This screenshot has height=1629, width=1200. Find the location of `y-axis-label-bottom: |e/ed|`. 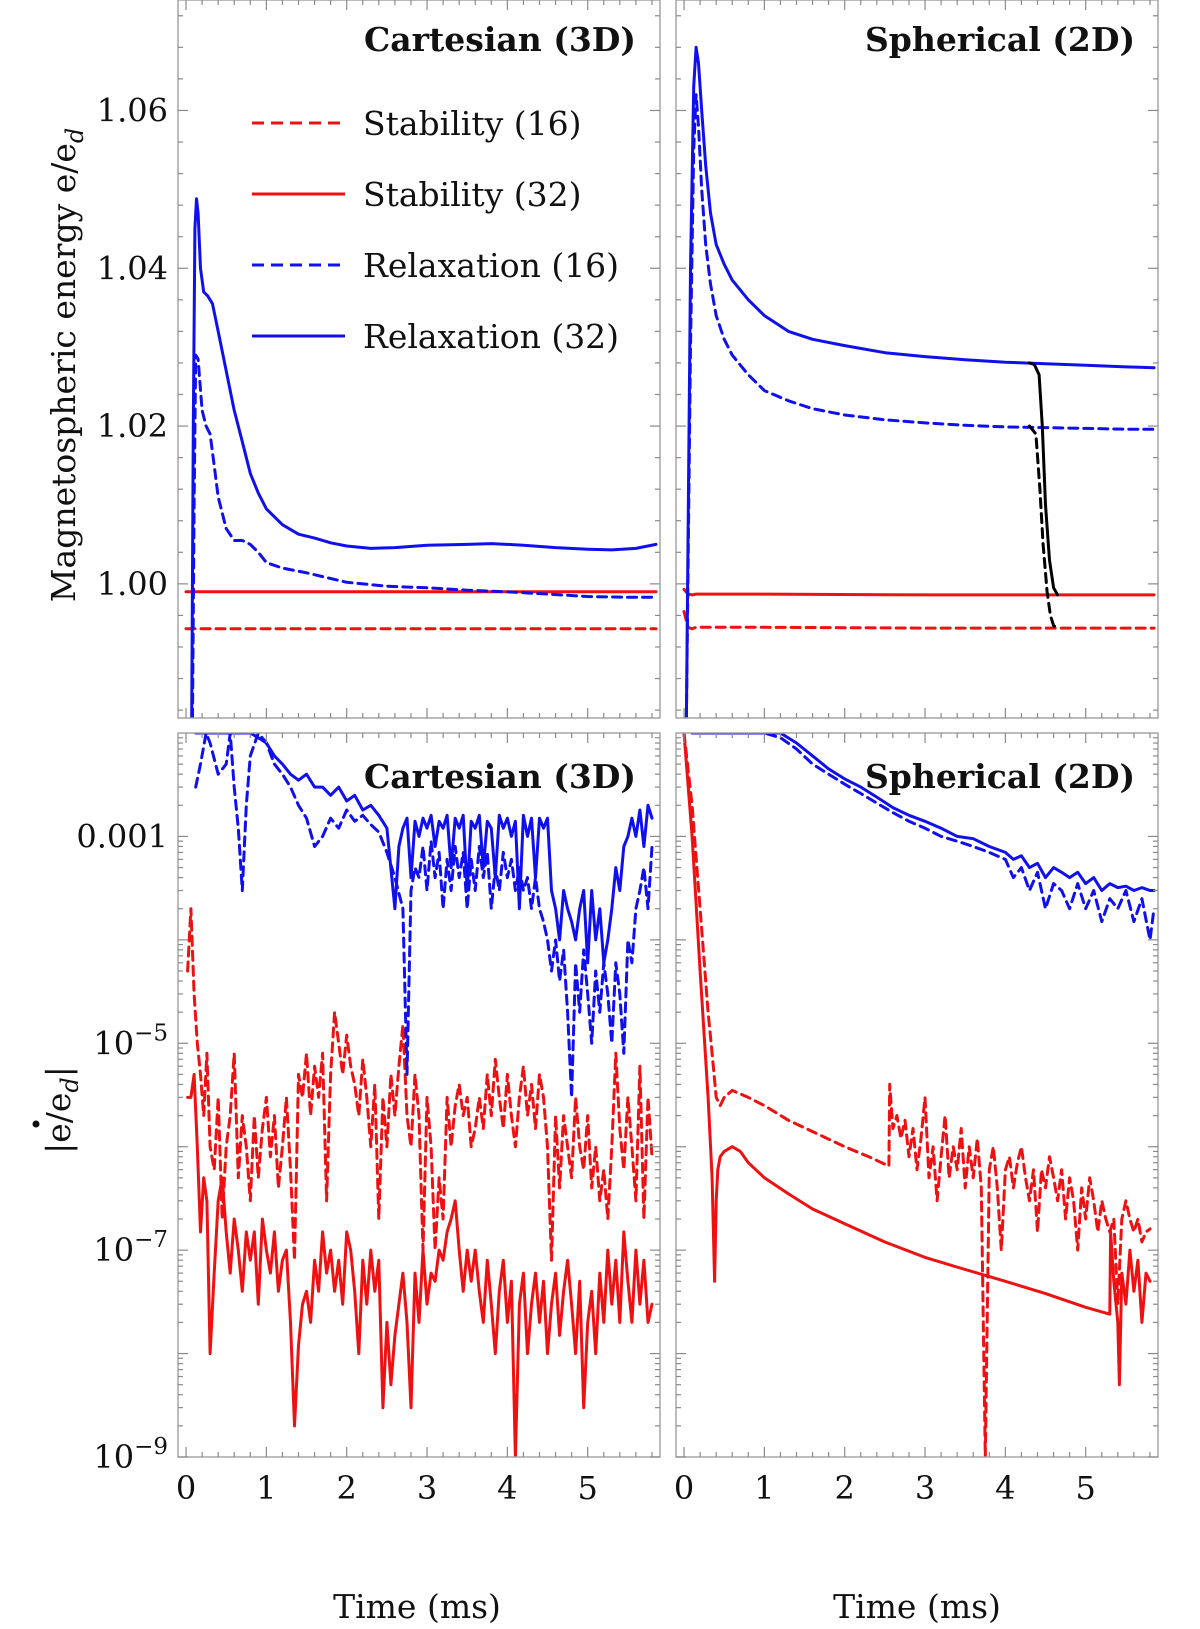

y-axis-label-bottom: |e/ed| is located at coordinates (58, 1110).